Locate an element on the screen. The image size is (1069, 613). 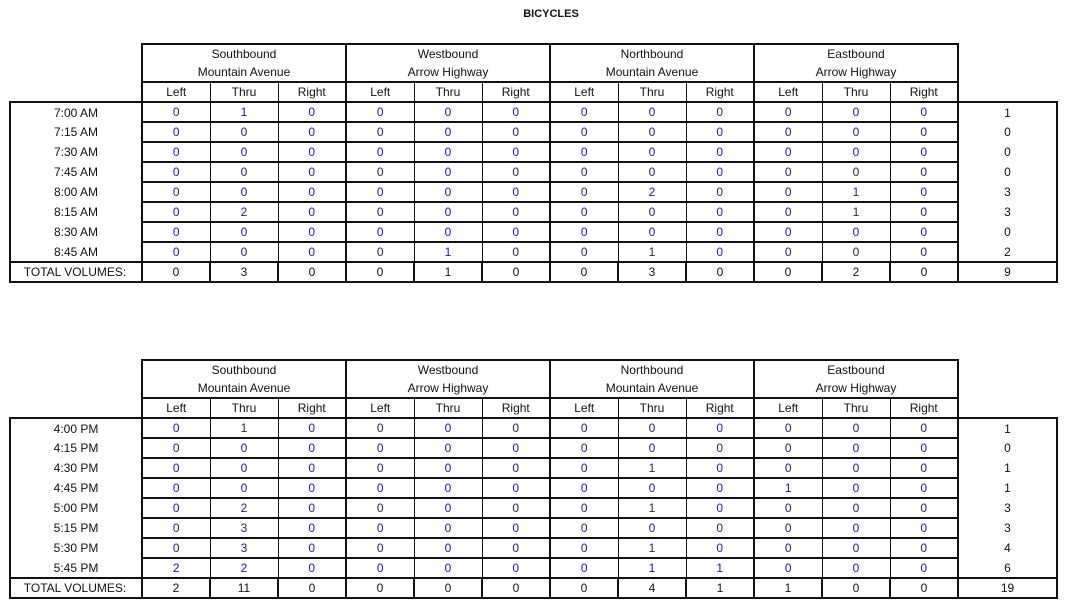
time-label: 5:30 PM is located at coordinates (76, 548).